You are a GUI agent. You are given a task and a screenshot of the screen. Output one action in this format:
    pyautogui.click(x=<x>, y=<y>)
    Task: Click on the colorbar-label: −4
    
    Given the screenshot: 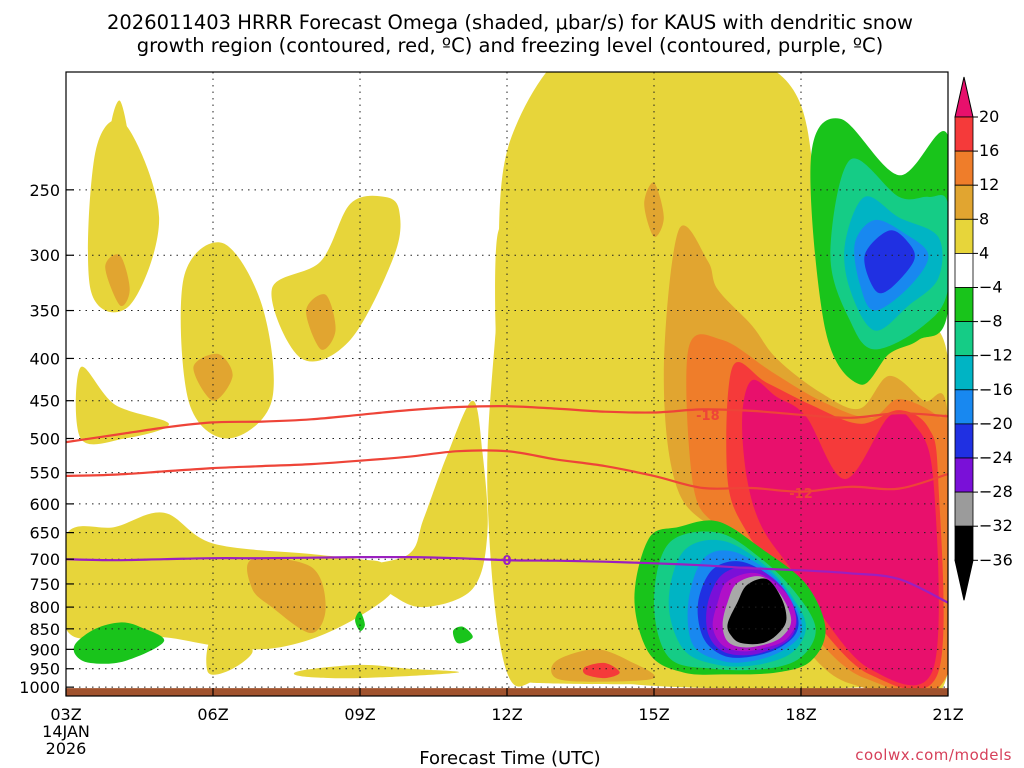 What is the action you would take?
    pyautogui.click(x=991, y=287)
    